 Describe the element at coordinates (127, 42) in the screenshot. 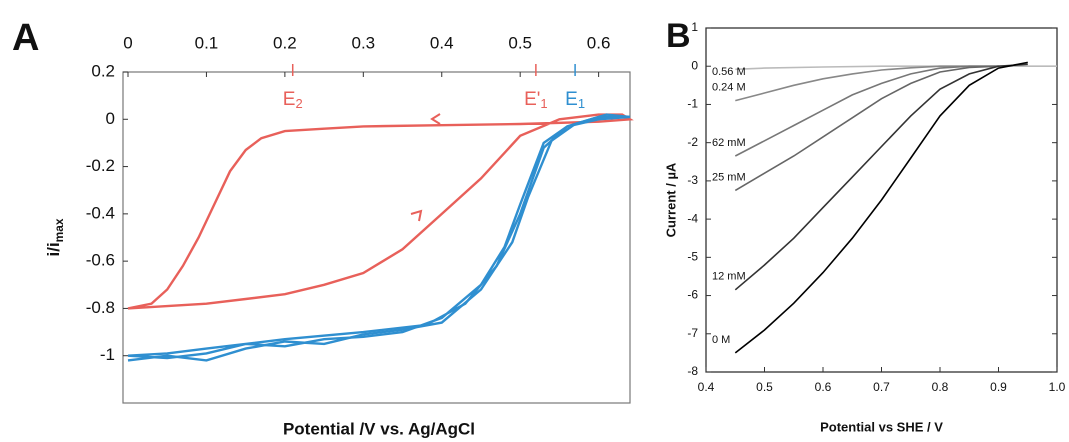

I see `x-tick-label: 0` at that location.